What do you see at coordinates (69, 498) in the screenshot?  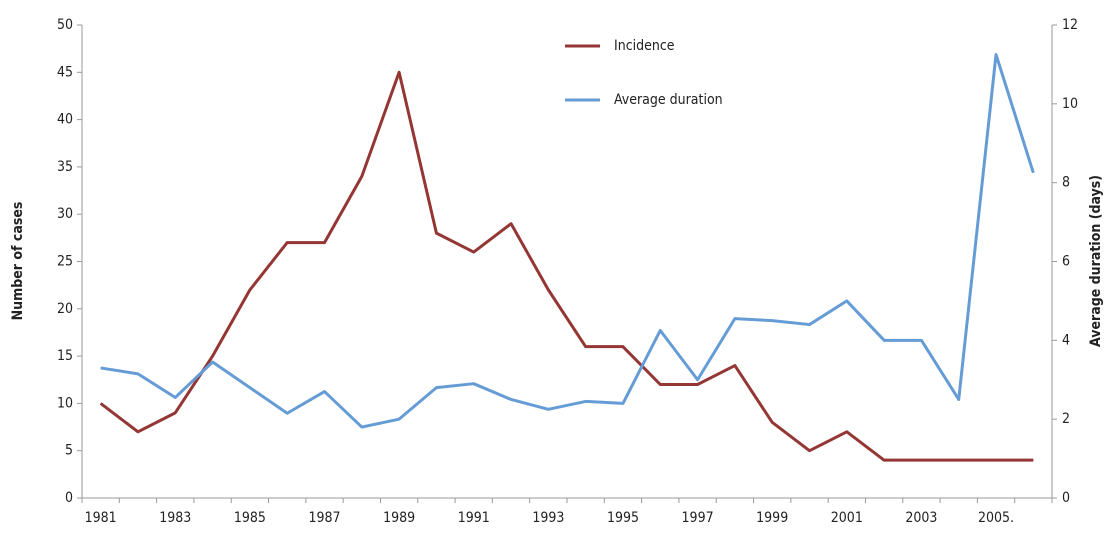 I see `y-tick-label: 0` at bounding box center [69, 498].